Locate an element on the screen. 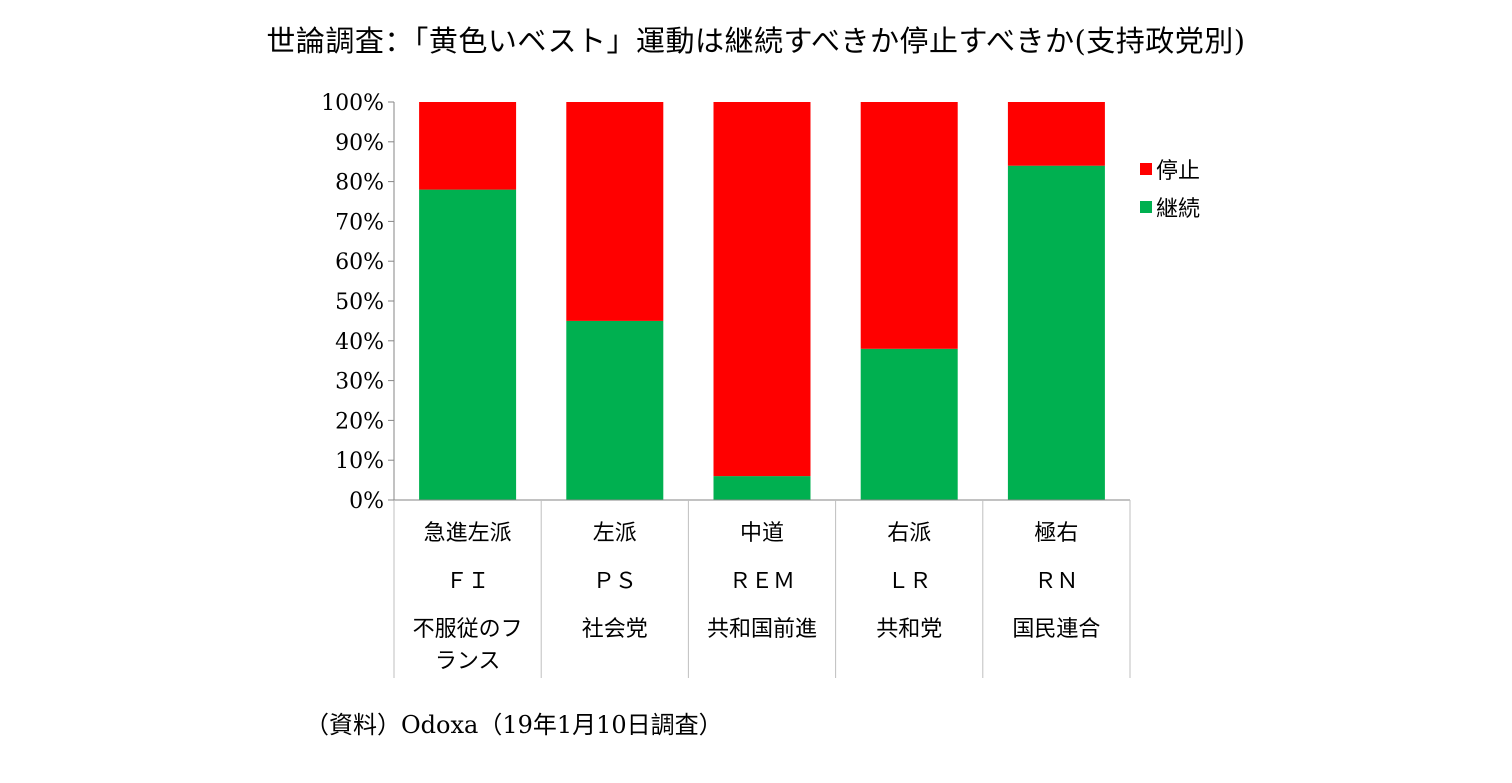 The width and height of the screenshot is (1512, 783). category-label-0-line-3: ランス is located at coordinates (468, 661).